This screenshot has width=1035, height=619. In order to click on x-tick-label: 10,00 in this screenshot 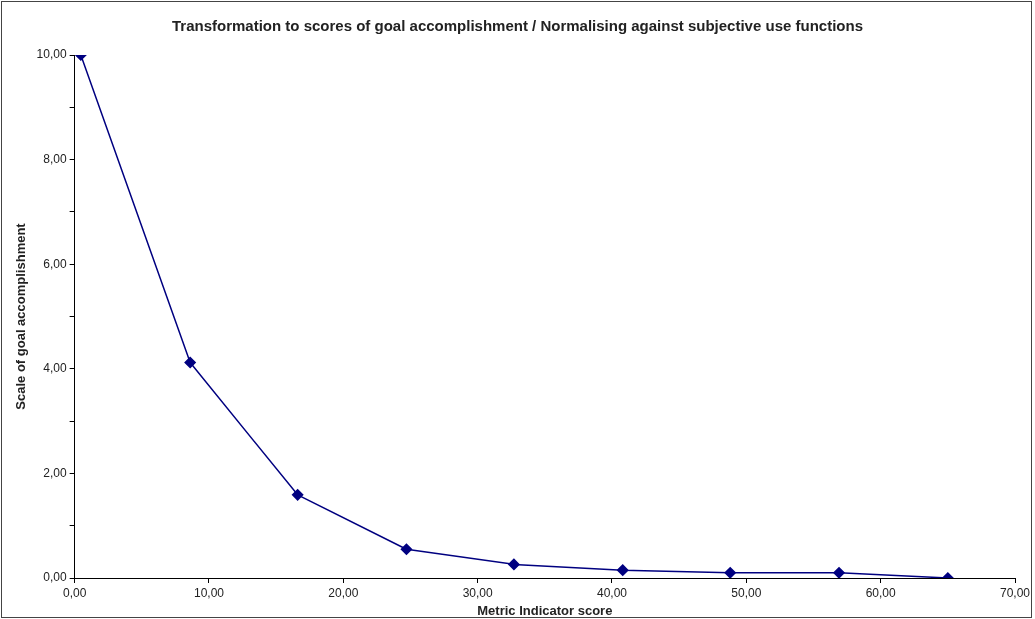, I will do `click(209, 592)`.